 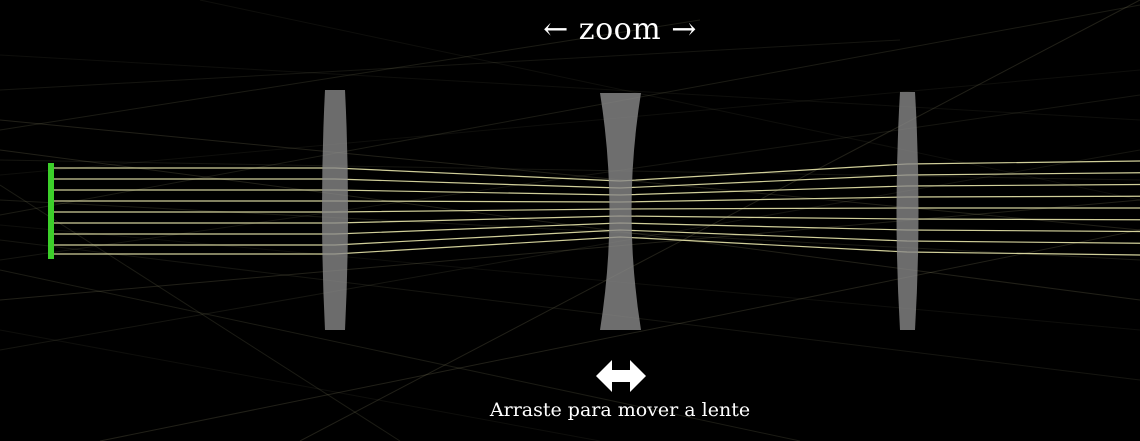 What do you see at coordinates (335, 210) in the screenshot?
I see `first-convex-lens` at bounding box center [335, 210].